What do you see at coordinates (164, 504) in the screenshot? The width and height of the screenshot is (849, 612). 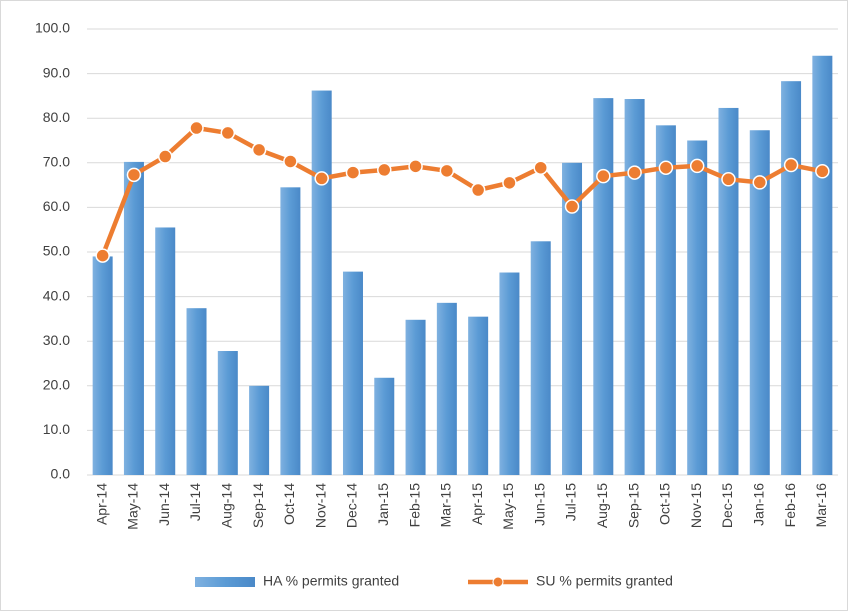 I see `x-tick-label: Jun-14` at bounding box center [164, 504].